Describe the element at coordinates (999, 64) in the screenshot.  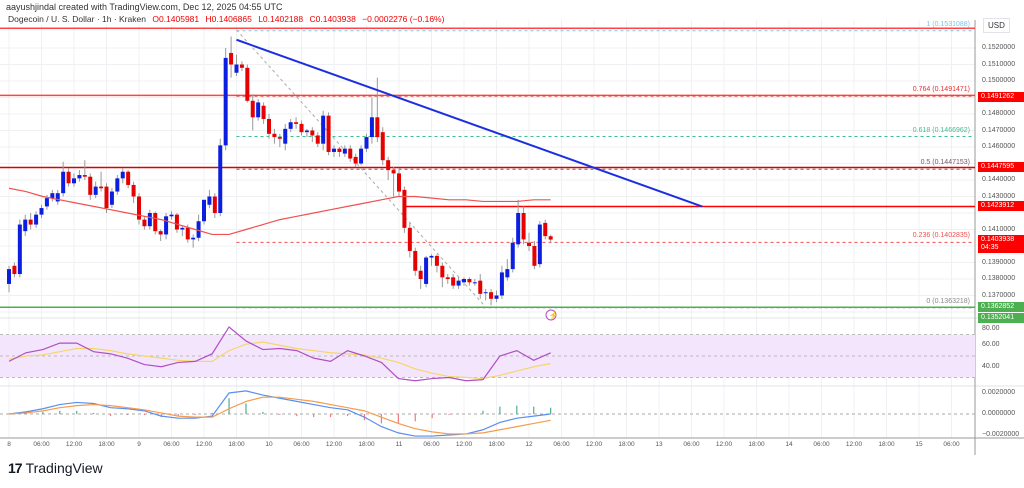
I see `price-axis-label: 0.1510000` at that location.